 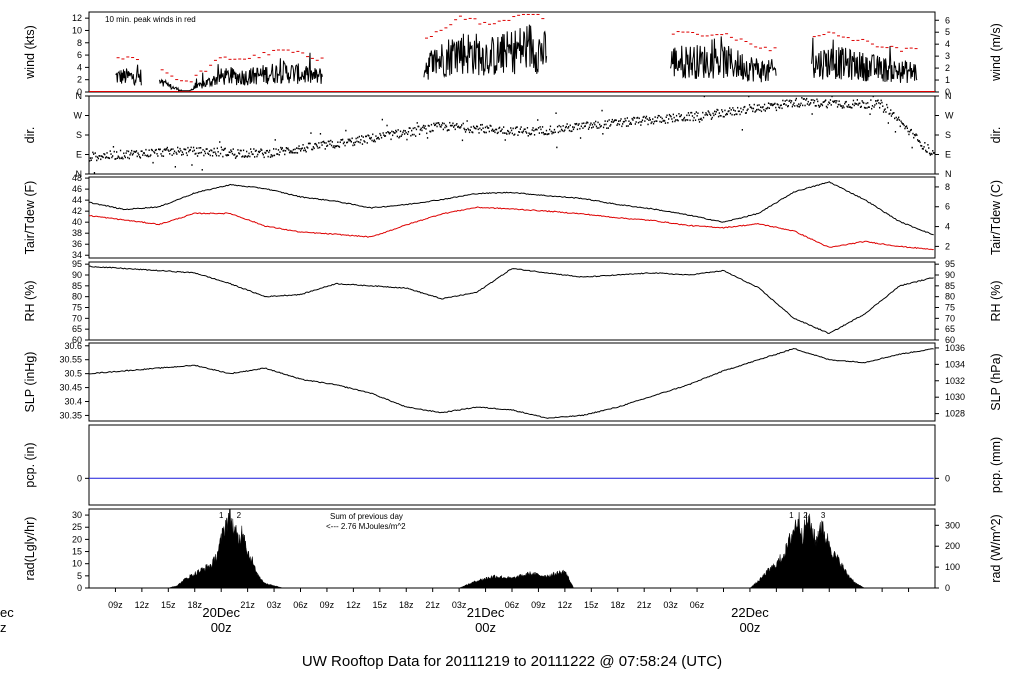 I want to click on x-tick-label: 09z, so click(x=538, y=605).